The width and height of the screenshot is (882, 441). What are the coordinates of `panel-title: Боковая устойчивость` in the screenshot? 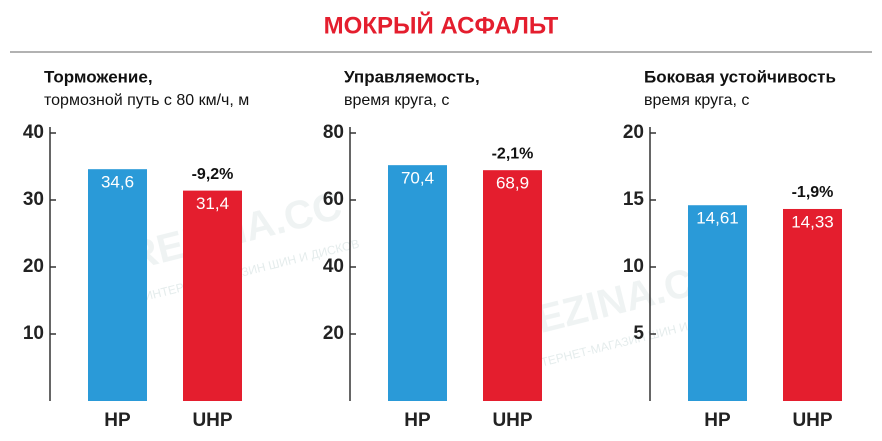 It's located at (740, 76).